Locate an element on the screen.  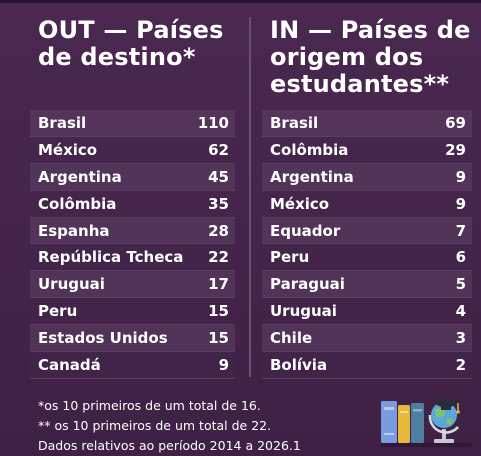
country-name: Equador is located at coordinates (305, 230).